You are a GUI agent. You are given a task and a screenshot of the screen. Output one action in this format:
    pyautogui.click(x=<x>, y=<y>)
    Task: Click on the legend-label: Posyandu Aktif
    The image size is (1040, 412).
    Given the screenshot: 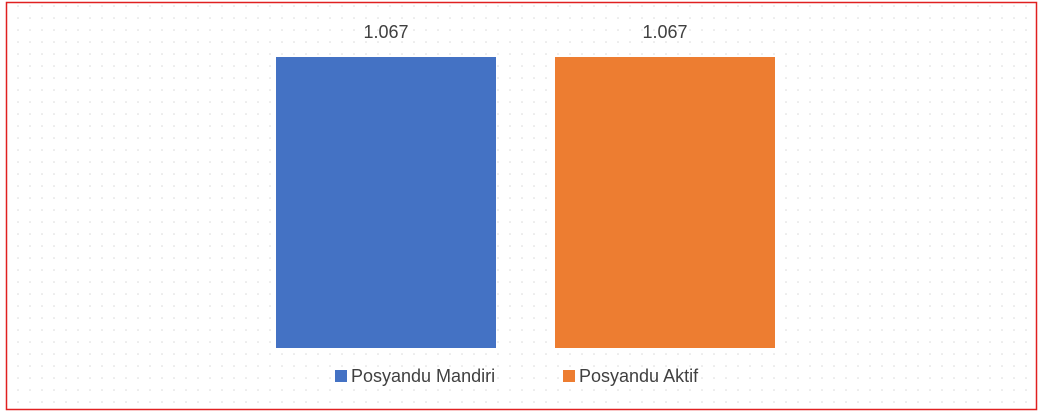 What is the action you would take?
    pyautogui.click(x=639, y=376)
    